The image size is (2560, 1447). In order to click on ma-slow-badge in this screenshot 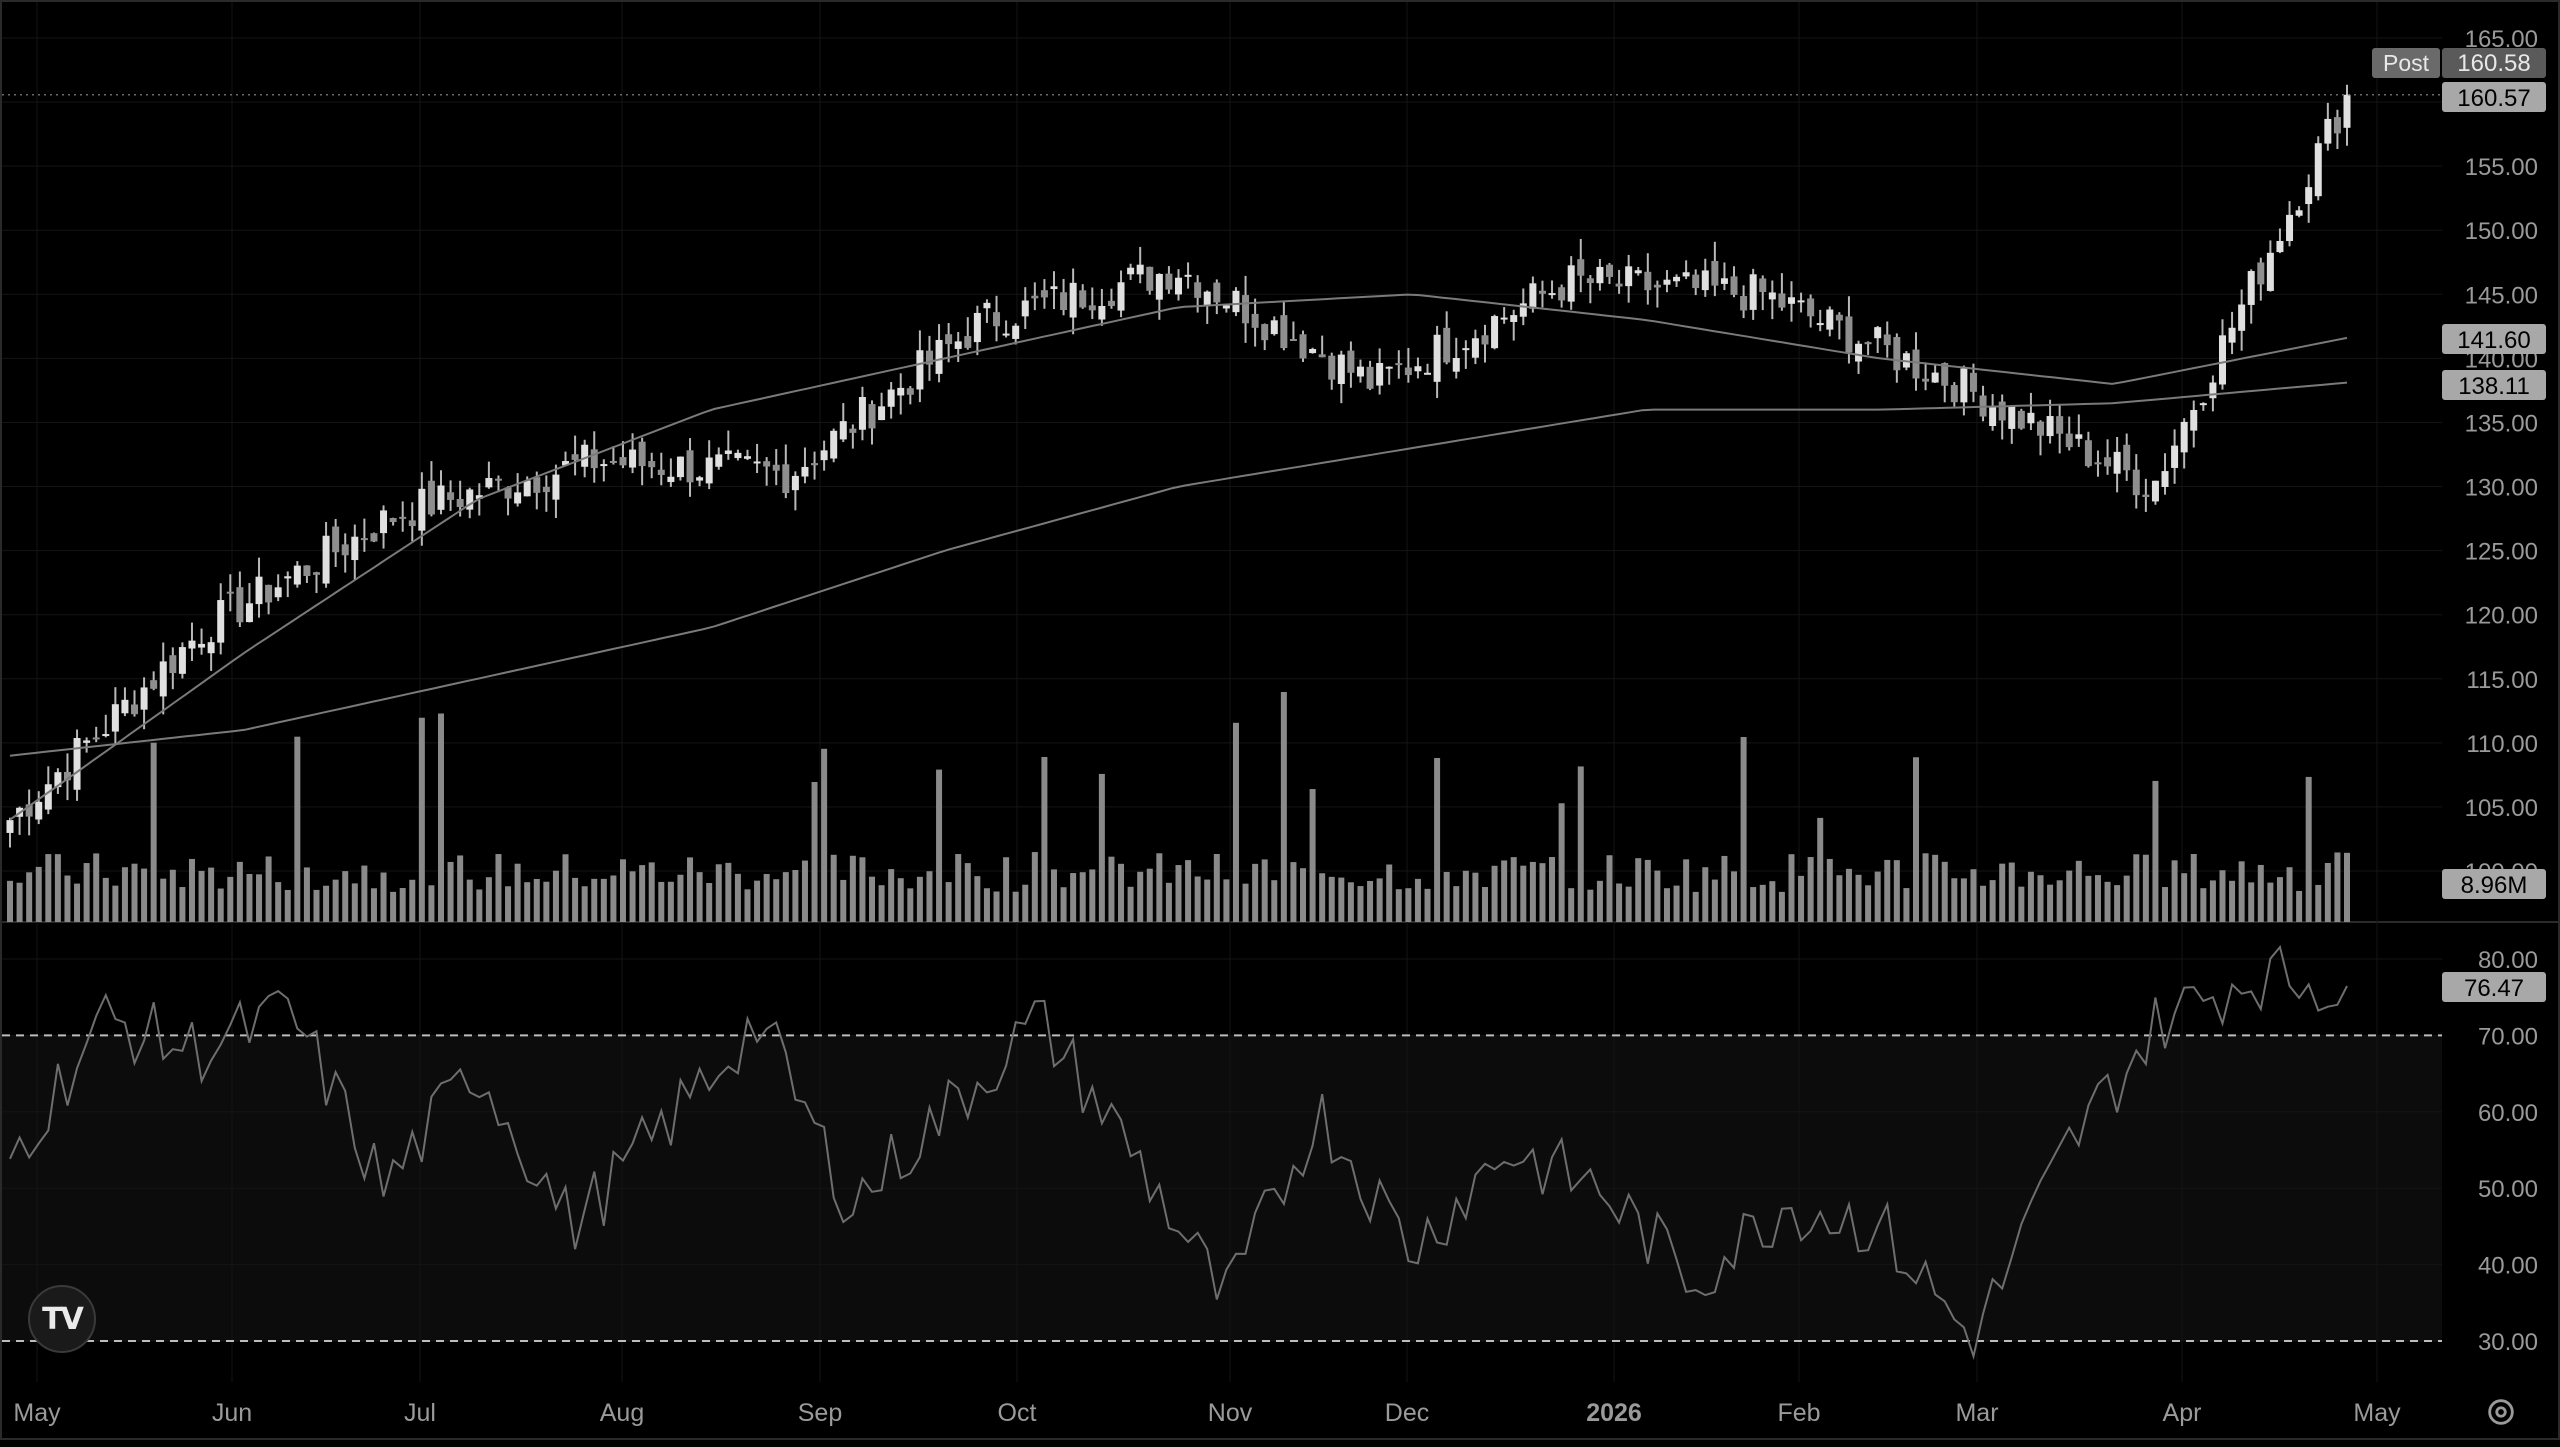, I will do `click(2494, 385)`.